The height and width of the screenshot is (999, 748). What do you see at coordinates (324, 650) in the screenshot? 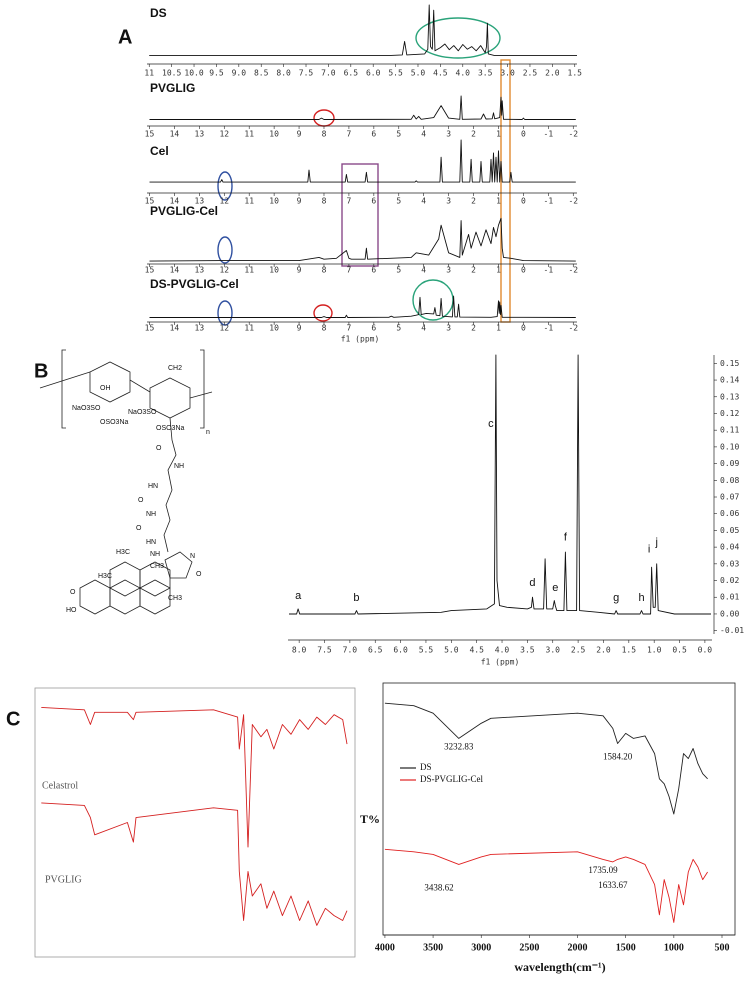
I see `x-tick-label: 7.5` at bounding box center [324, 650].